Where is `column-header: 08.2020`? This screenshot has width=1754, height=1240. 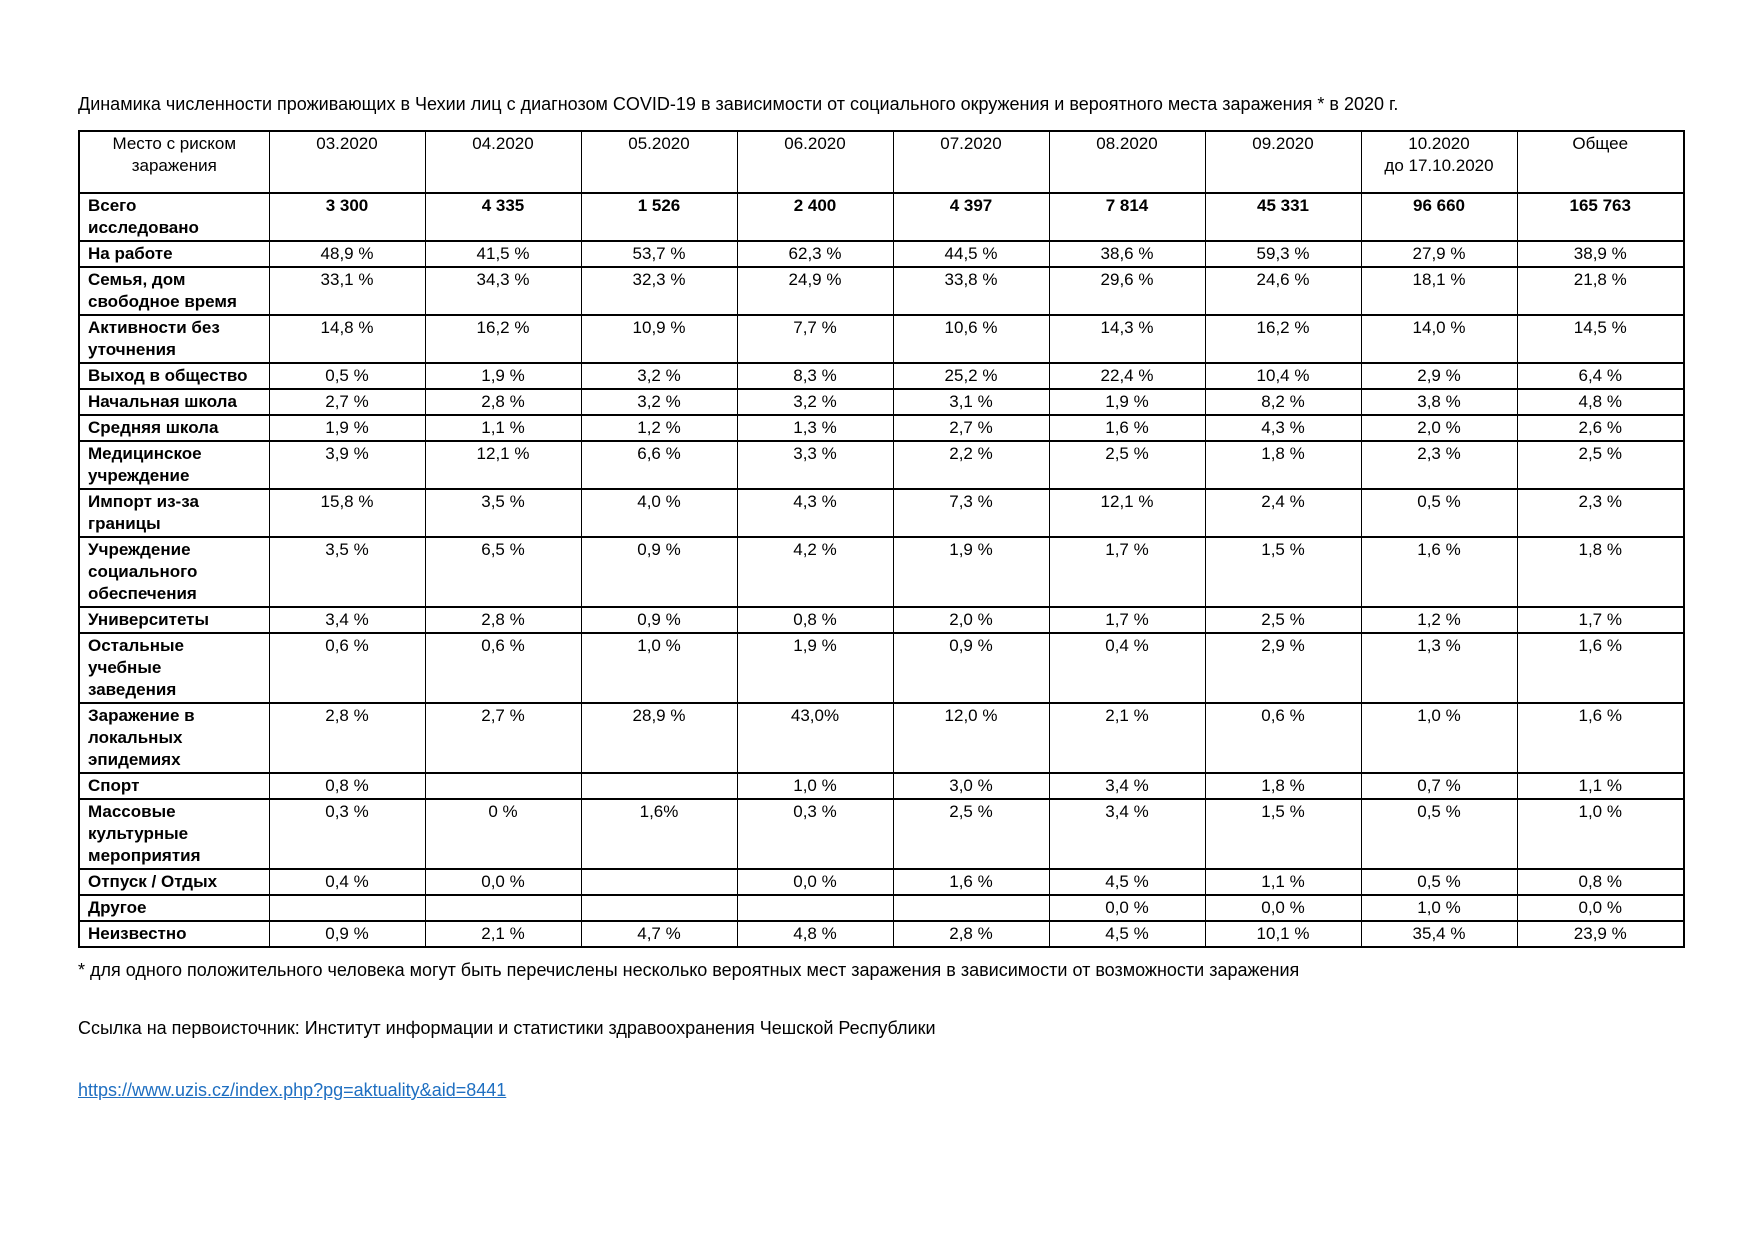
column-header: 08.2020 is located at coordinates (1127, 162).